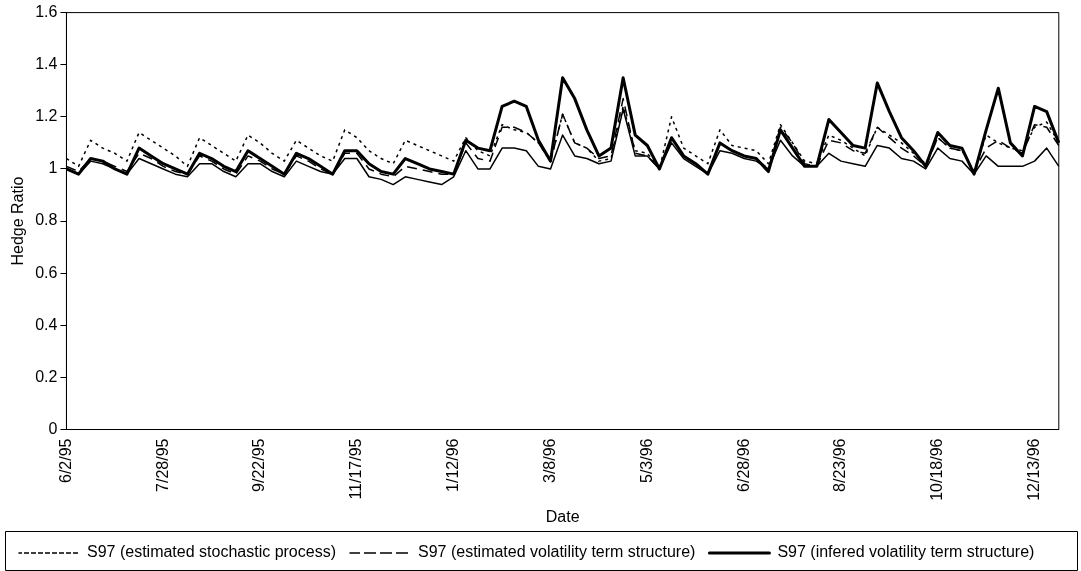  I want to click on y-tick-label: 1.4, so click(46, 64).